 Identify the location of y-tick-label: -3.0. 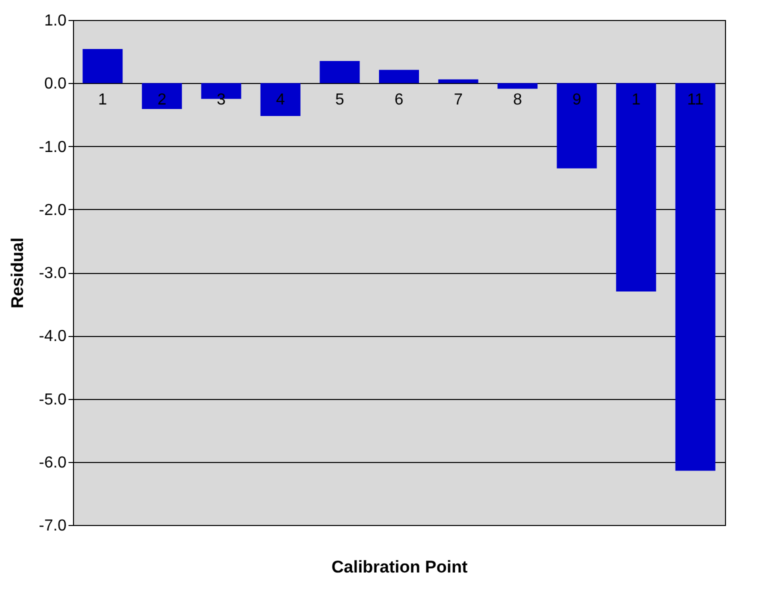
(52, 273).